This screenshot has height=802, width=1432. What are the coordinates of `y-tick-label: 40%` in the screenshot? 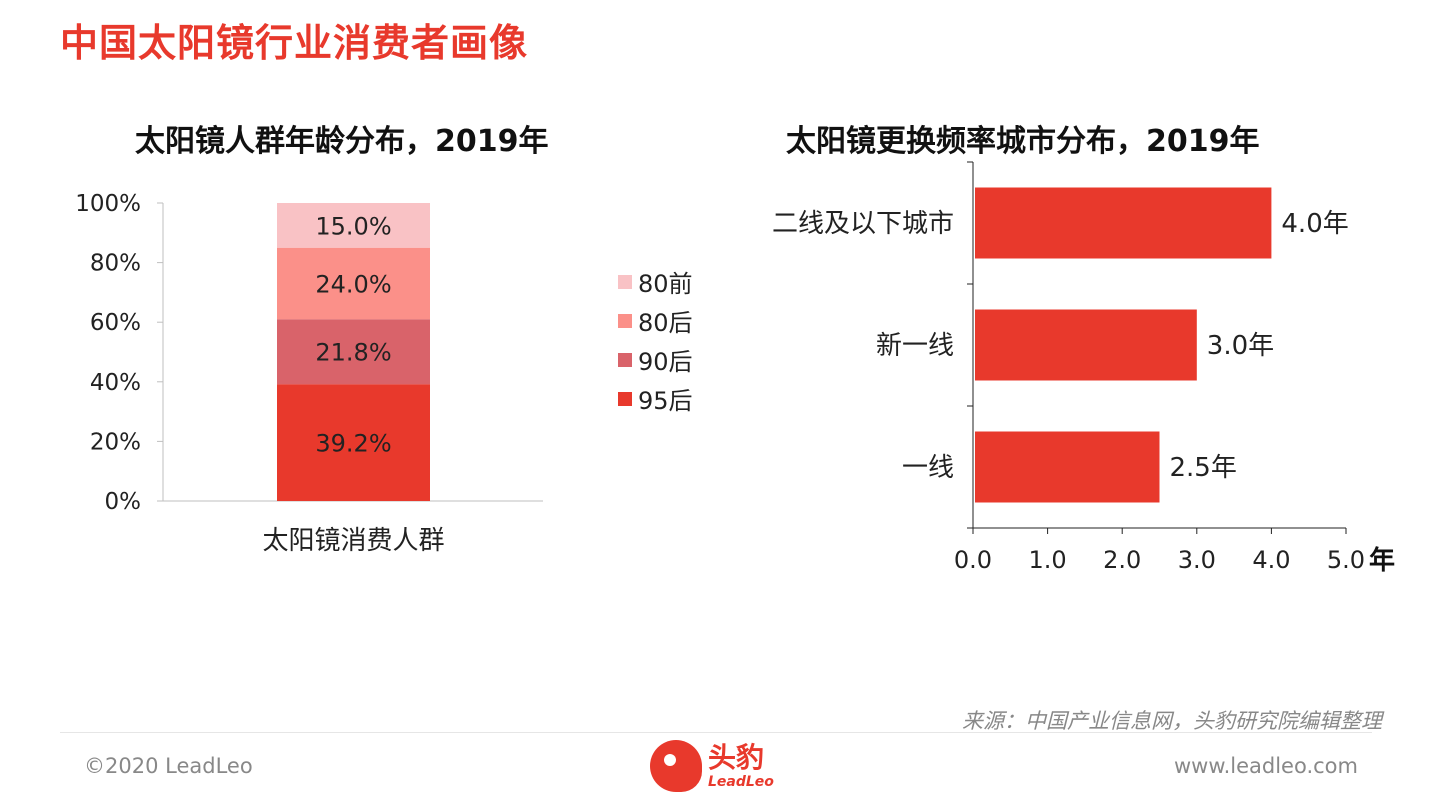 It's located at (115, 383).